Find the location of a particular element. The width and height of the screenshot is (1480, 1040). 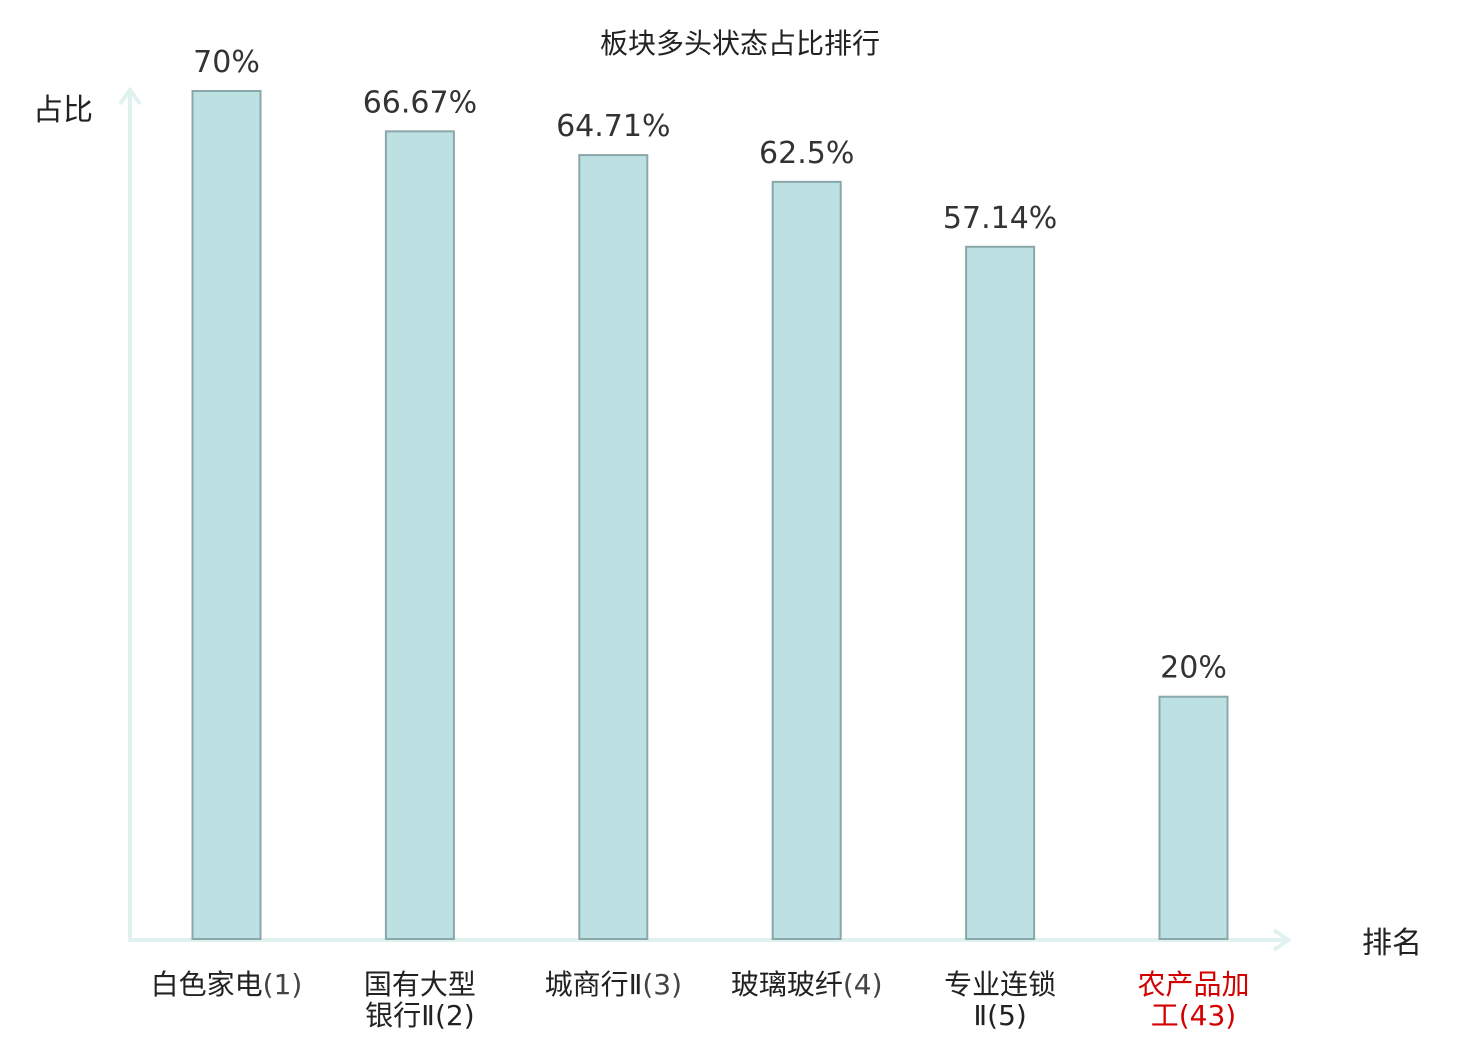

y-axis-title: 占比 is located at coordinates (63, 110).